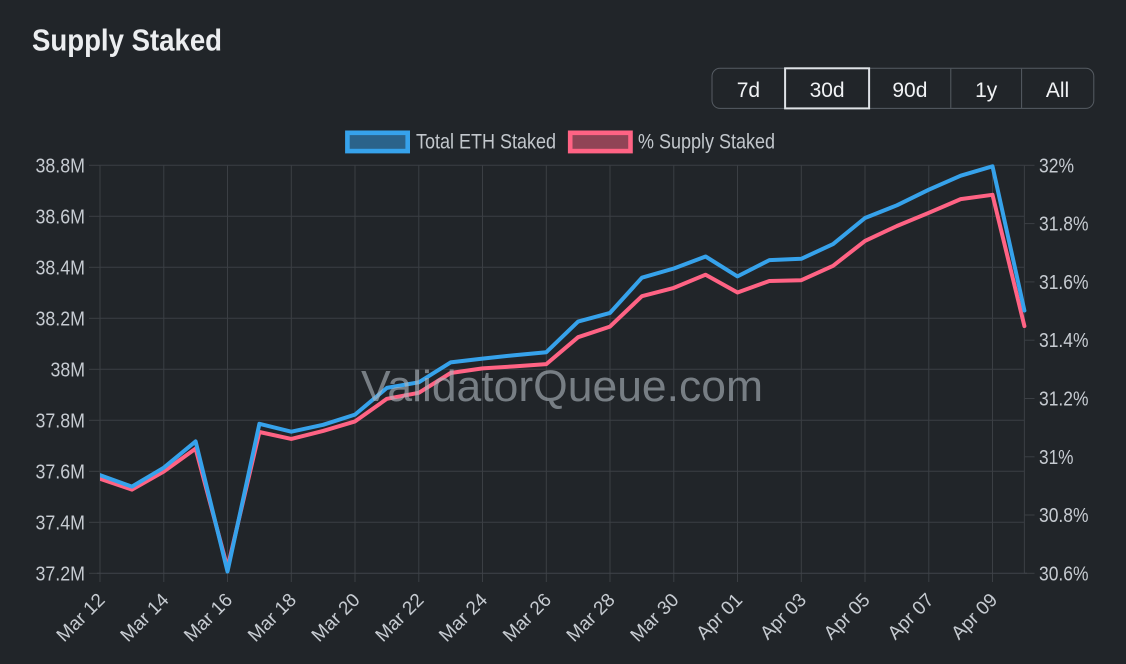 Image resolution: width=1126 pixels, height=664 pixels. What do you see at coordinates (61, 268) in the screenshot?
I see `svg-text: 38.4M` at bounding box center [61, 268].